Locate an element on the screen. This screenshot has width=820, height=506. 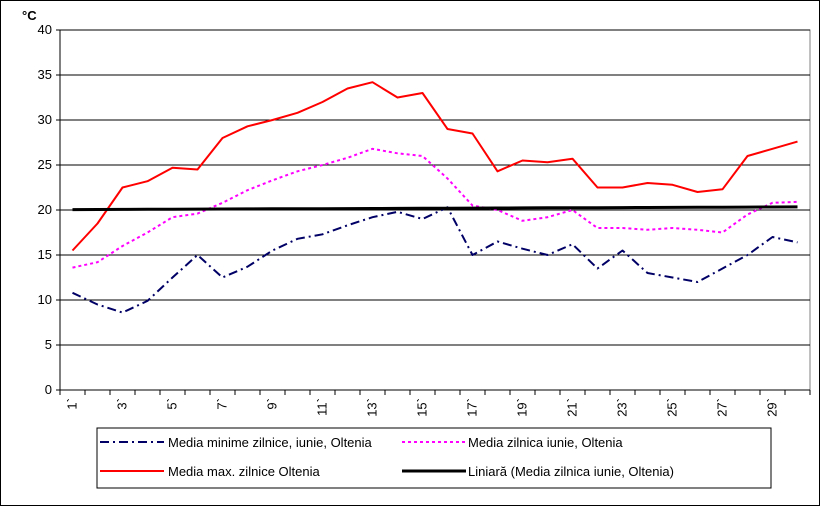
x-tick-label: 9` is located at coordinates (272, 404).